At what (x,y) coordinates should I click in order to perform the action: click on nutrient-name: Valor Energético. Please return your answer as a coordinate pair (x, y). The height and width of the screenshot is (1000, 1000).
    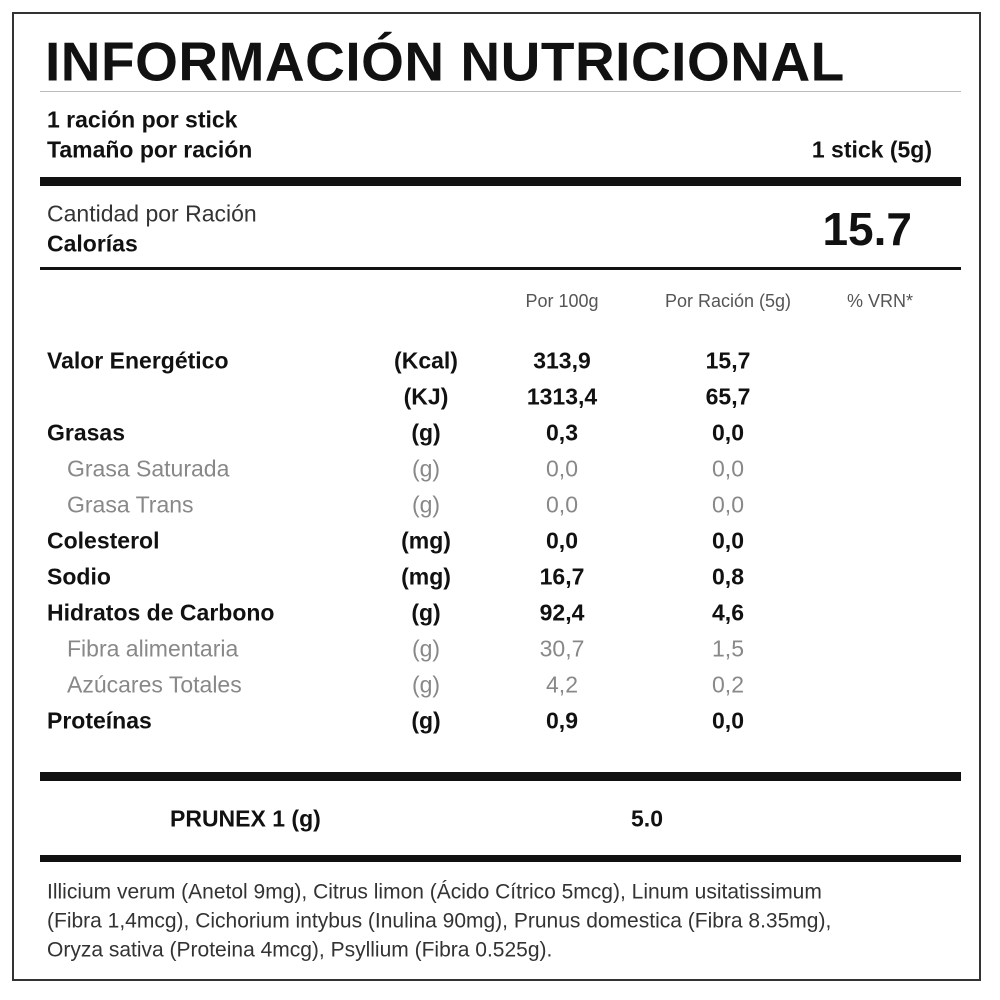
    Looking at the image, I should click on (138, 360).